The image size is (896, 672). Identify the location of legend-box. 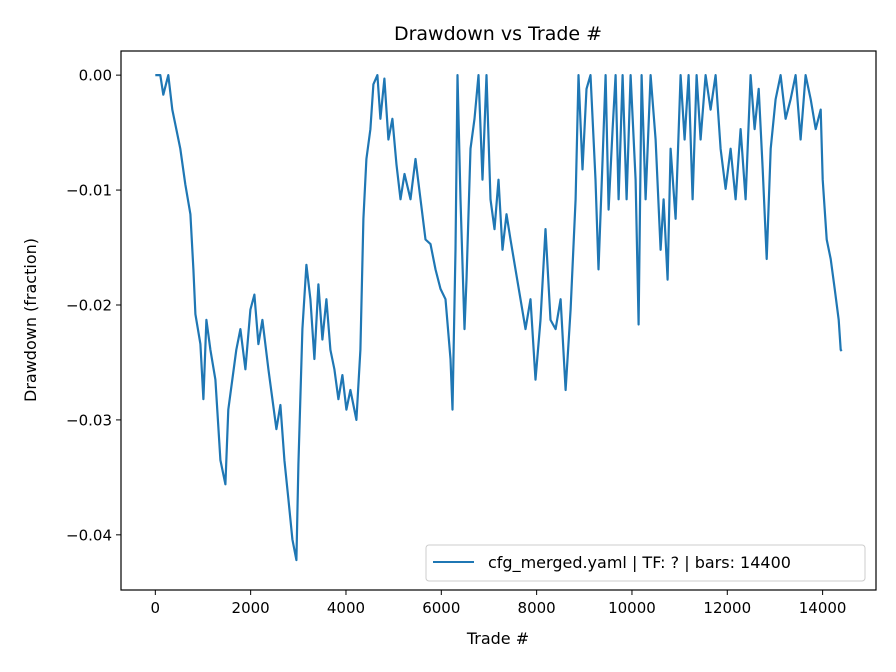
(645, 563).